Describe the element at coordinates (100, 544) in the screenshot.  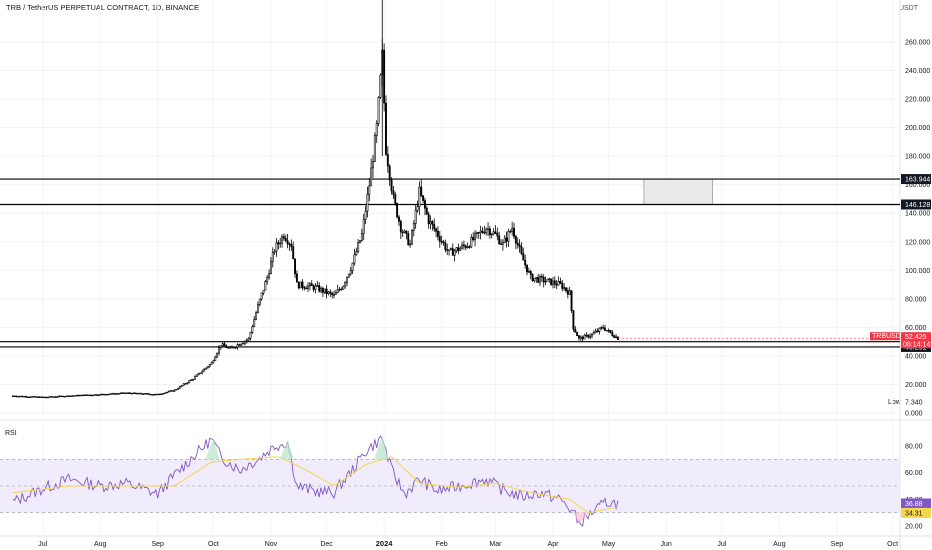
I see `time-tick-label: Aug` at that location.